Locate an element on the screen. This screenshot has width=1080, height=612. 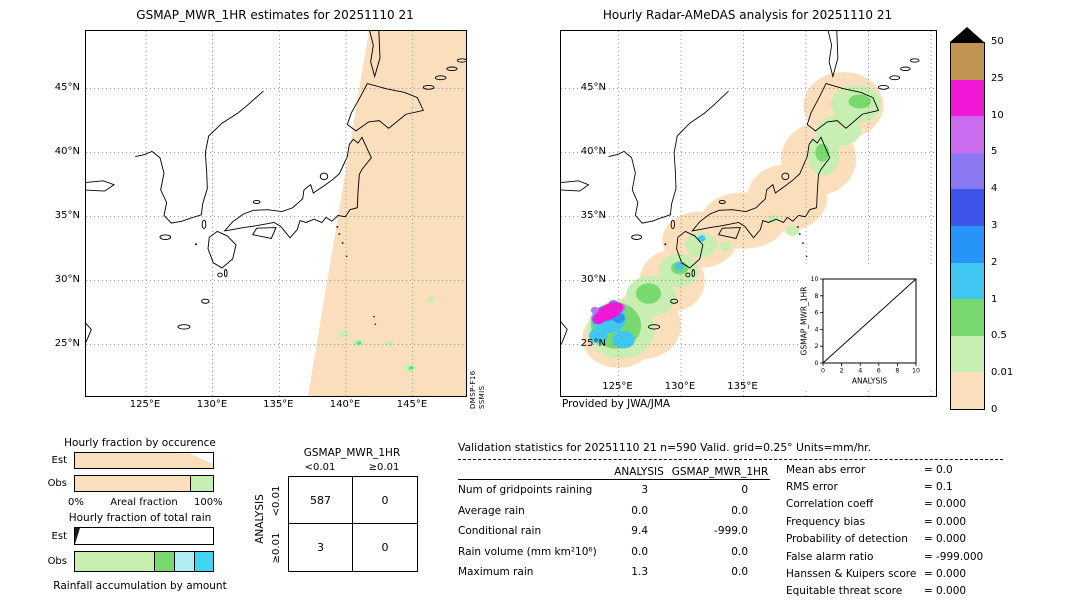
contingency-table: 587 0 3 0 is located at coordinates (353, 524).